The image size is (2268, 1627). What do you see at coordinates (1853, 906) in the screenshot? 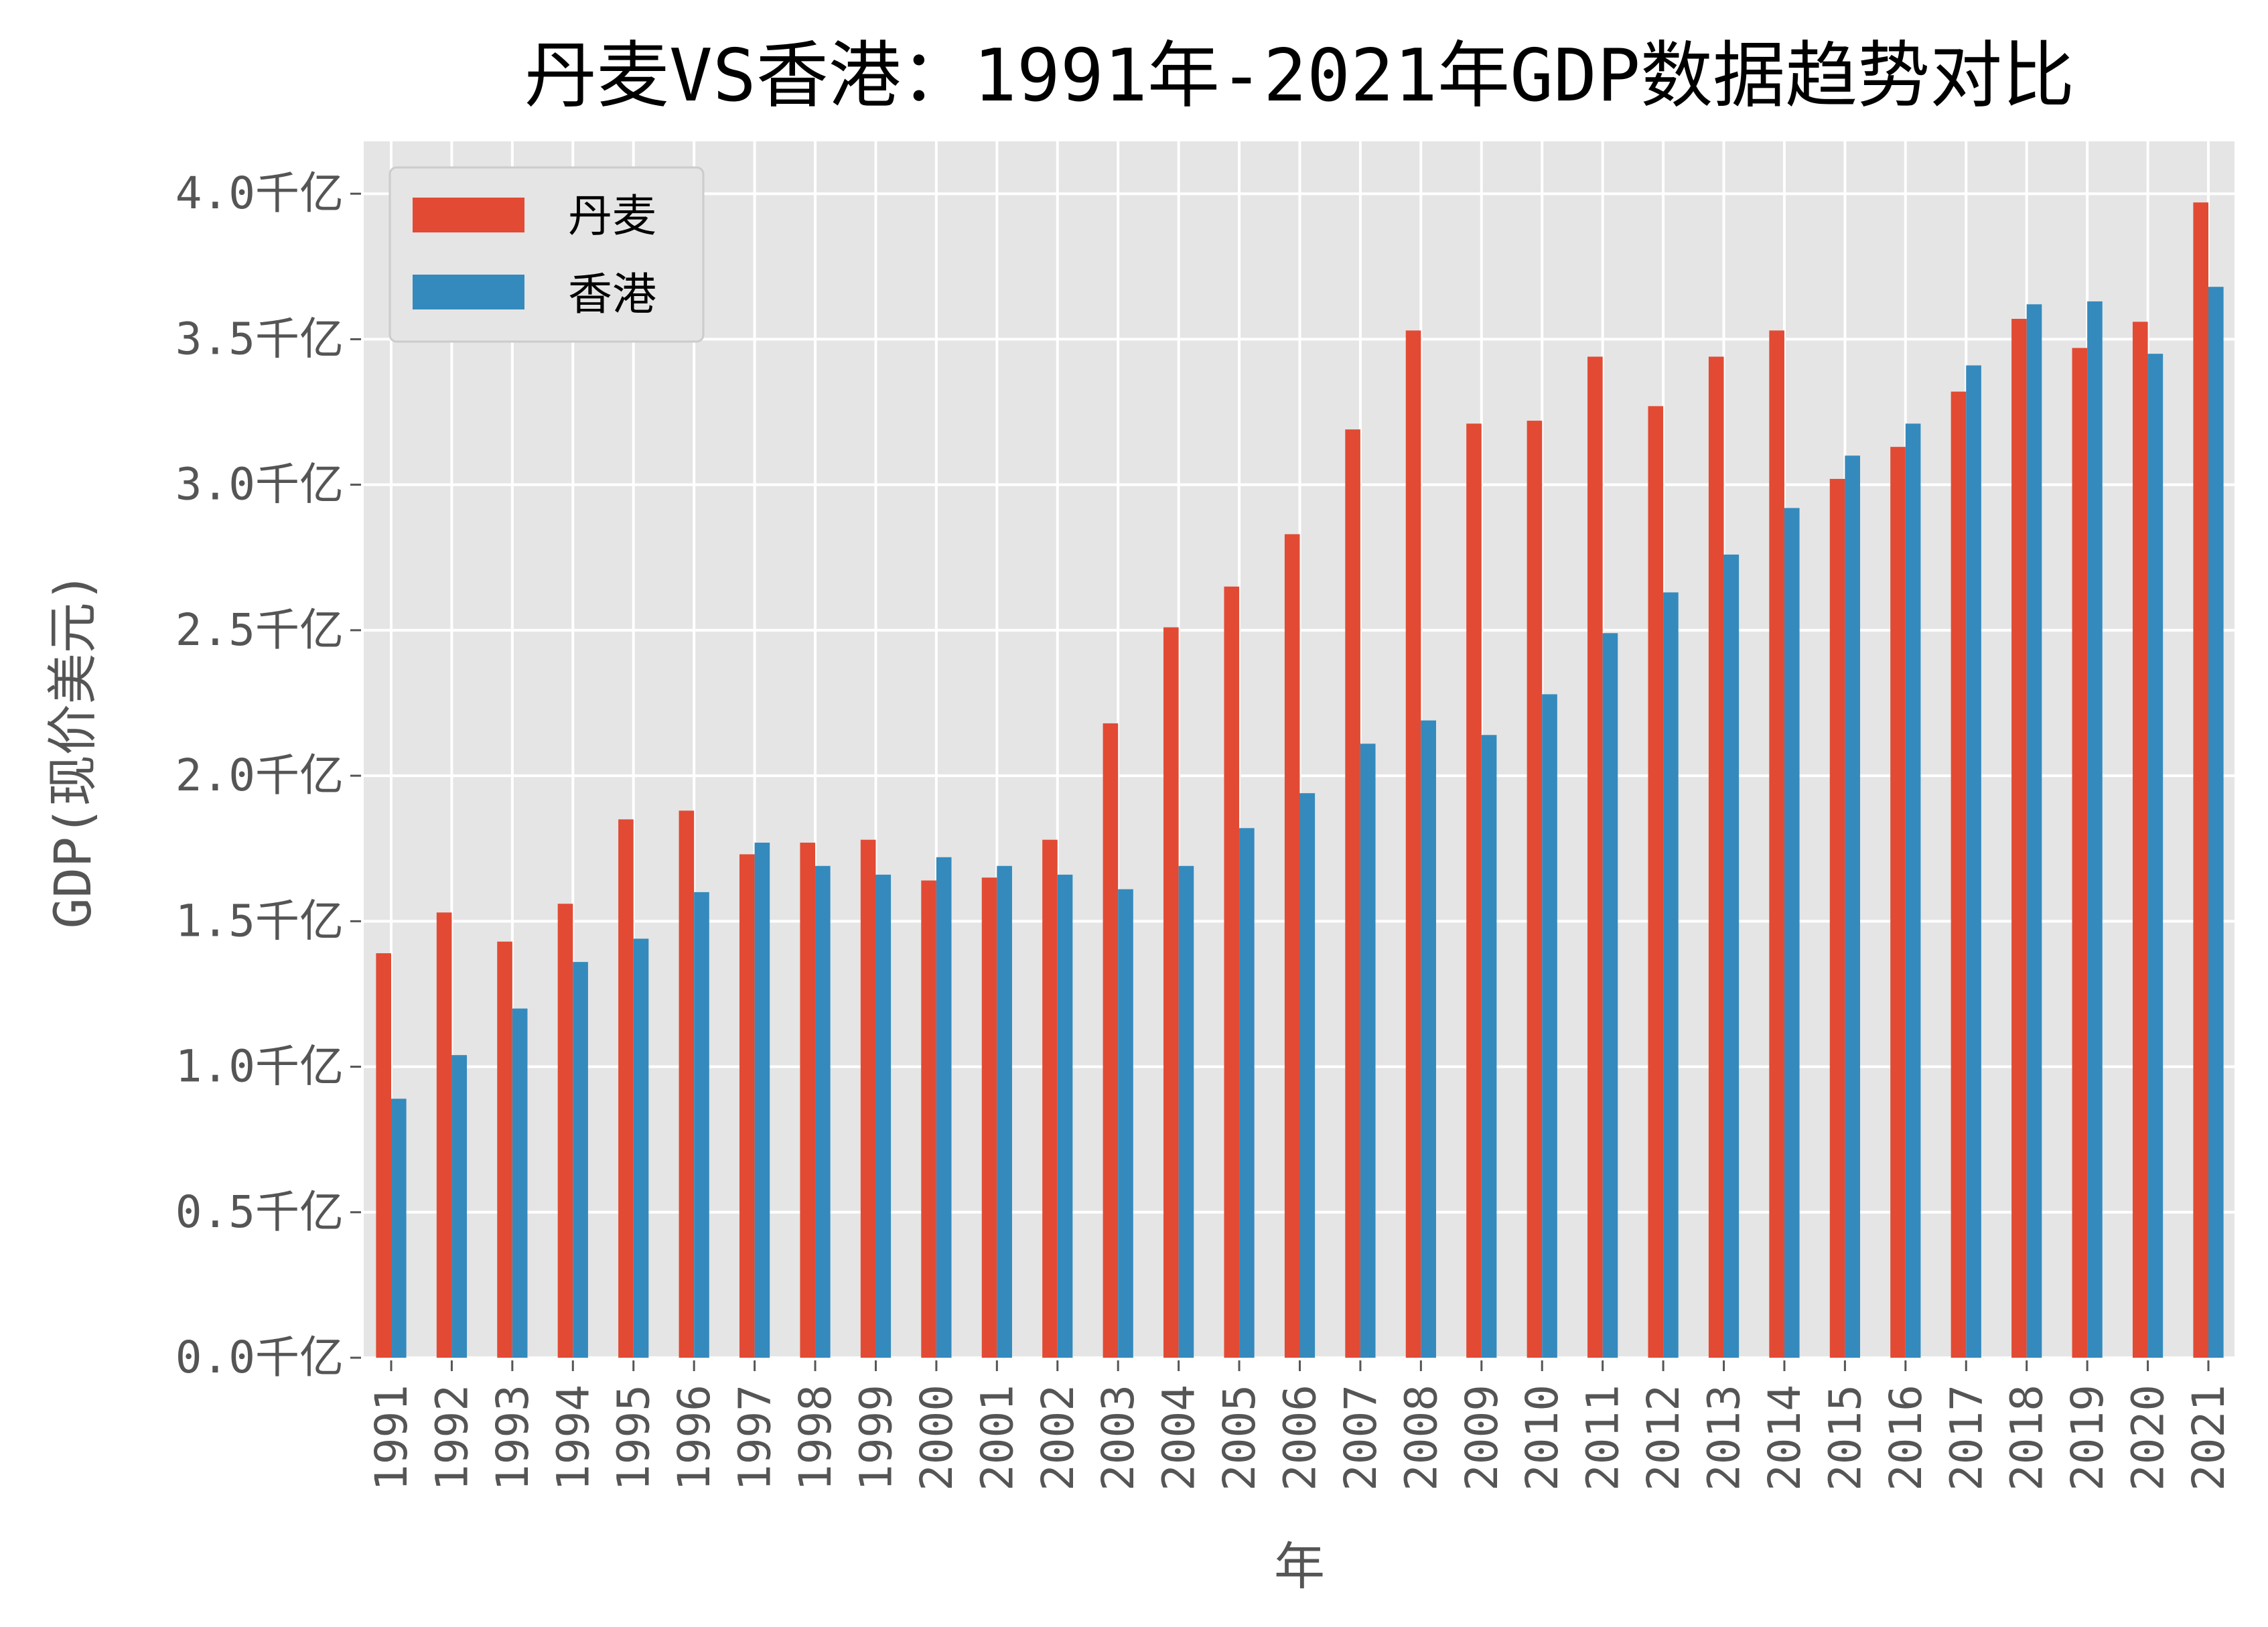
I see `bar-hongkong-2015` at bounding box center [1853, 906].